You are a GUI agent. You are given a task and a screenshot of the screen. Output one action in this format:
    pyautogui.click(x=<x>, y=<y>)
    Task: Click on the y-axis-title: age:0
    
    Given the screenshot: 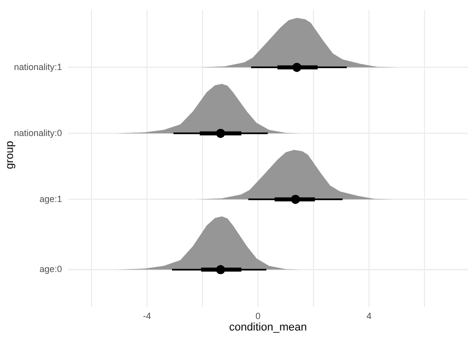 What is the action you would take?
    pyautogui.click(x=50, y=269)
    